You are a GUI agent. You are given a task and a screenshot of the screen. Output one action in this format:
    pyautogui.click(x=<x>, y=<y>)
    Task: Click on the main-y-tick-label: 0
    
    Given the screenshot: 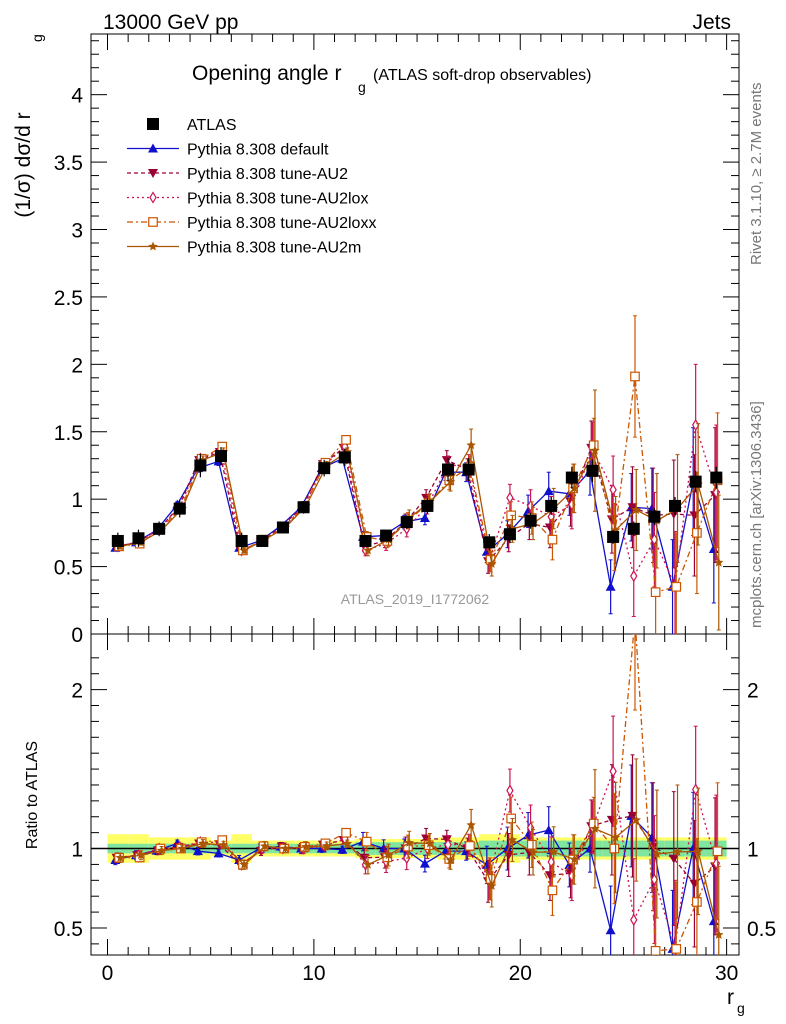 What is the action you would take?
    pyautogui.click(x=77, y=635)
    